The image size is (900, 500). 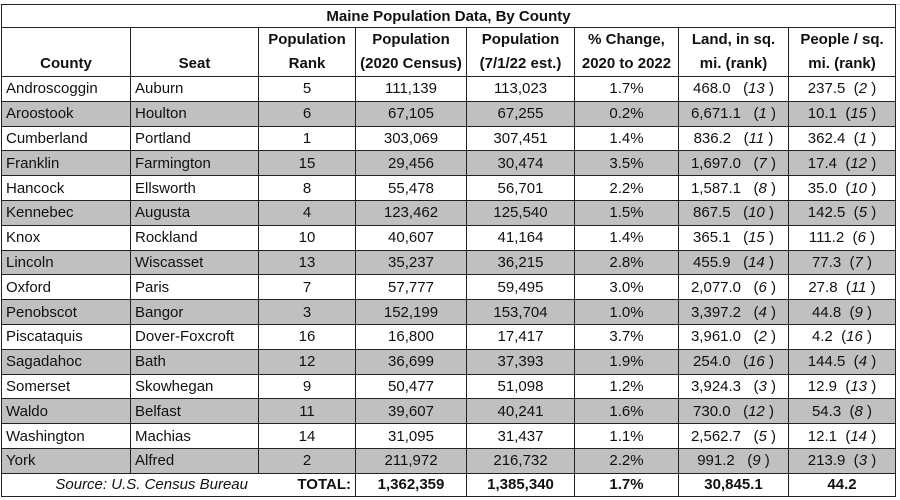 What do you see at coordinates (842, 113) in the screenshot?
I see `density-cell: 10.1 (15 )` at bounding box center [842, 113].